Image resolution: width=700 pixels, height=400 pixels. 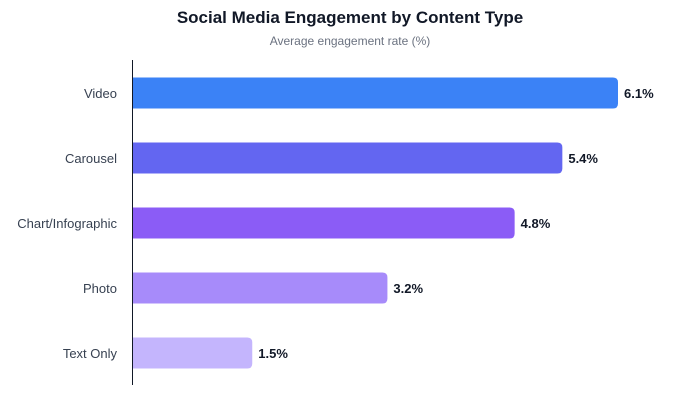 What do you see at coordinates (100, 93) in the screenshot?
I see `category-label: Video` at bounding box center [100, 93].